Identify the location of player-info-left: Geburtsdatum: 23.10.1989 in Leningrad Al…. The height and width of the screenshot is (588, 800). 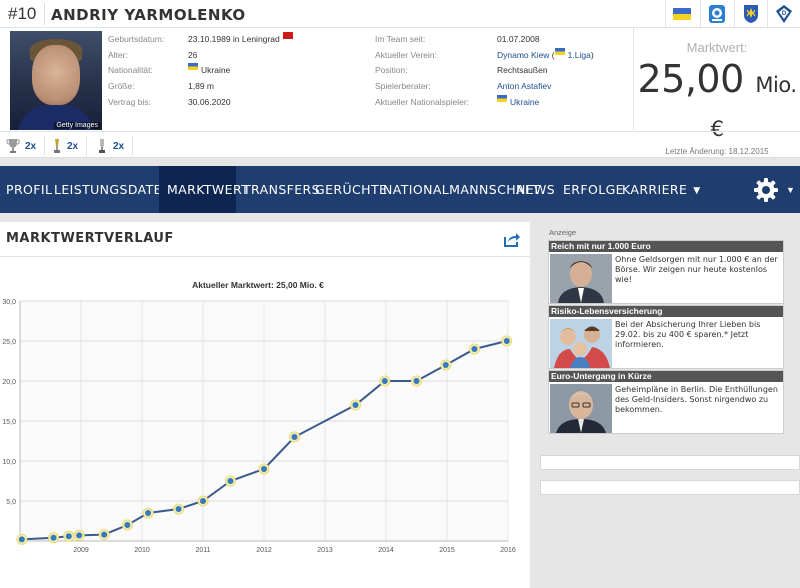
(200, 71).